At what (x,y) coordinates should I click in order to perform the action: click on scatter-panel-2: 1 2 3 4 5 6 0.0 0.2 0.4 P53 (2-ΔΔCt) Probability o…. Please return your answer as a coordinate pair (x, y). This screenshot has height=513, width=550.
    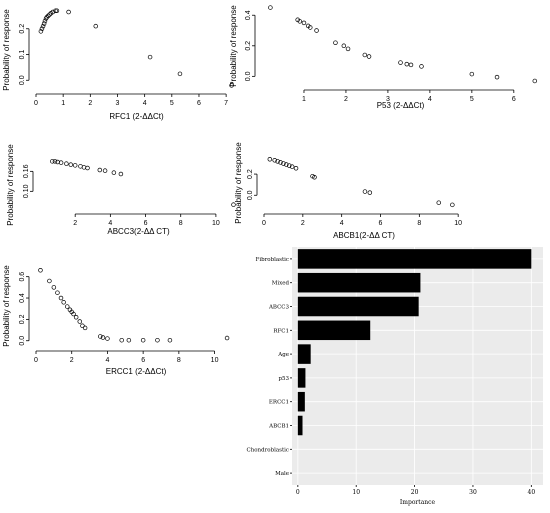
    Looking at the image, I should click on (383, 57).